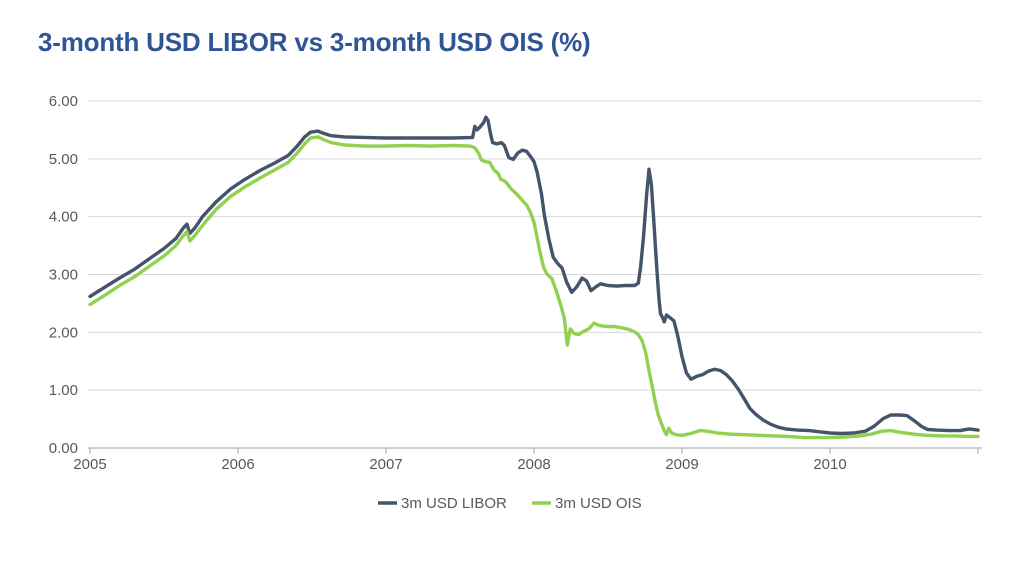 The height and width of the screenshot is (576, 1024). I want to click on x-axis-tick-label: 2007, so click(385, 464).